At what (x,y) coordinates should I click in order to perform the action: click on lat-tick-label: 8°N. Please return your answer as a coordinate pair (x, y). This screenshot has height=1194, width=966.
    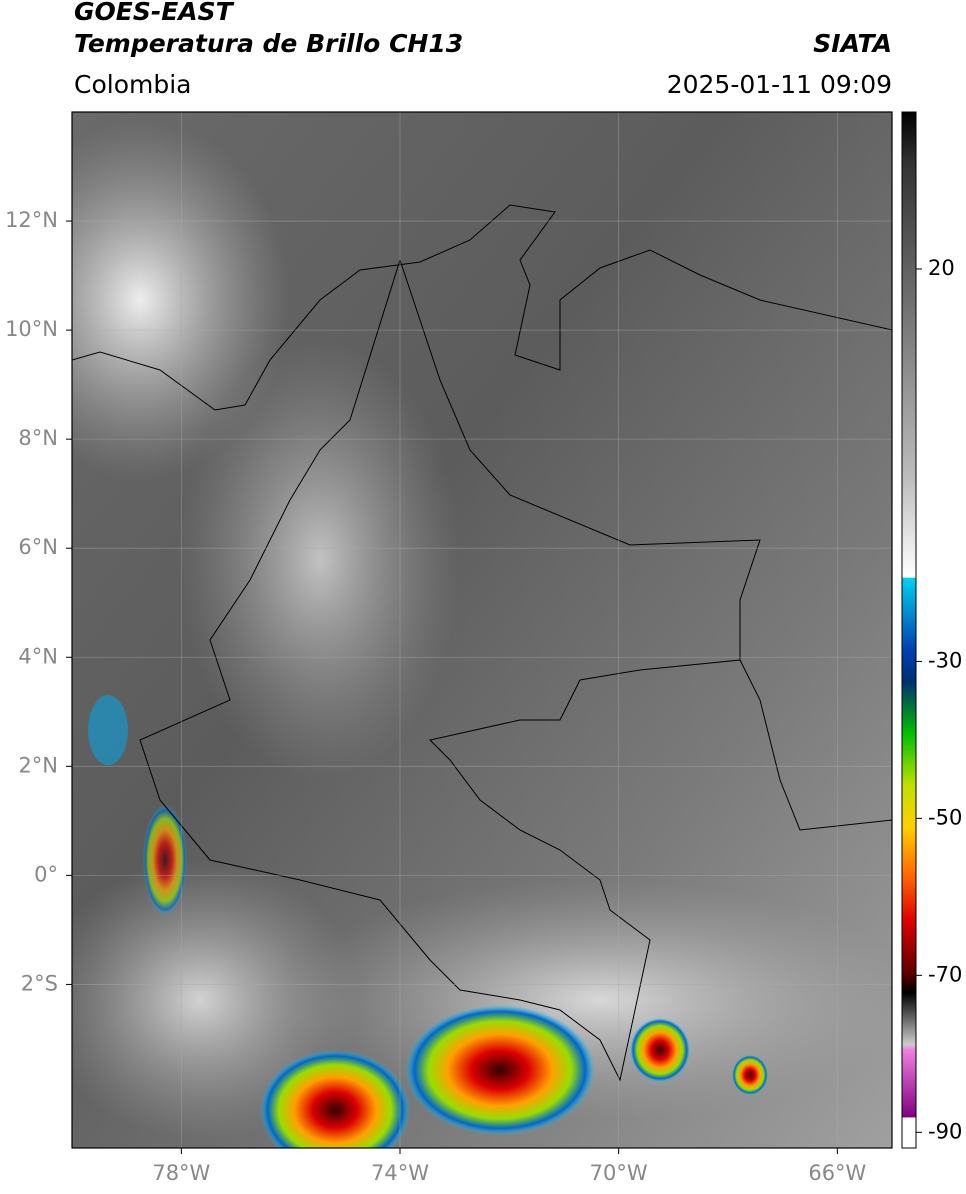
    Looking at the image, I should click on (38, 438).